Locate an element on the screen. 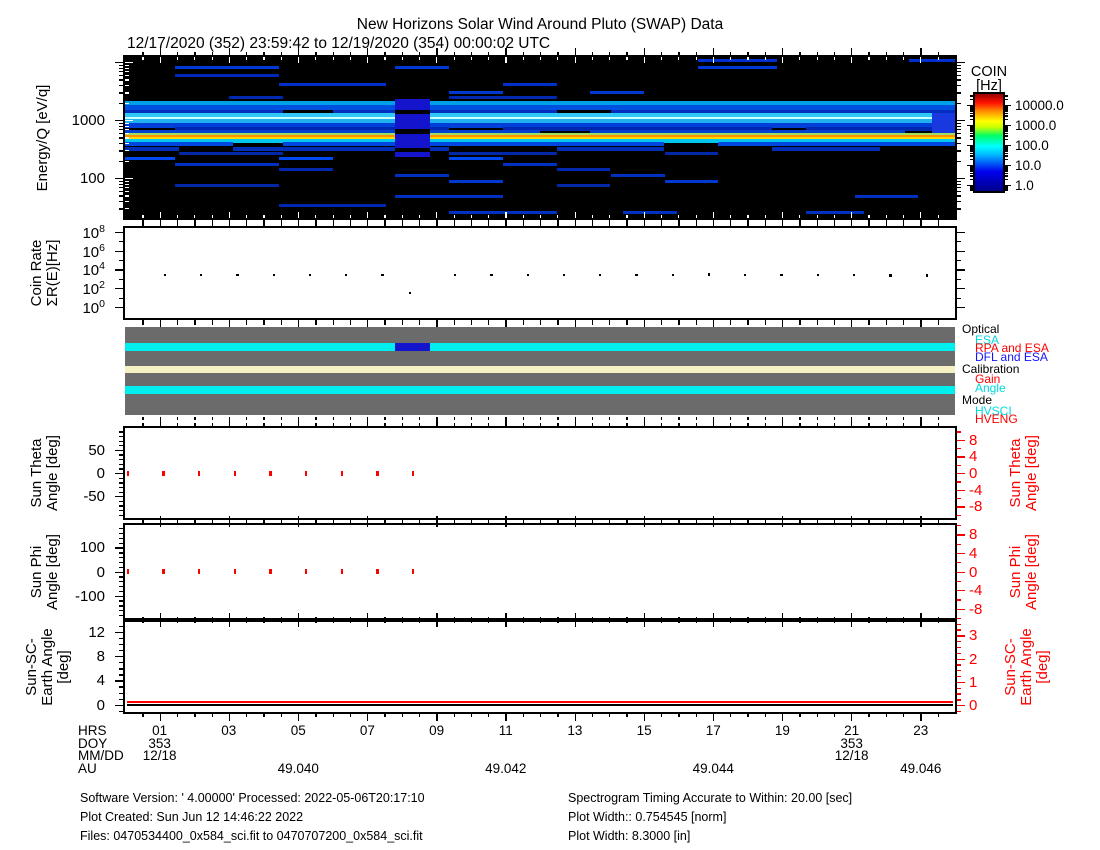  xaxis-value: 13 is located at coordinates (575, 730).